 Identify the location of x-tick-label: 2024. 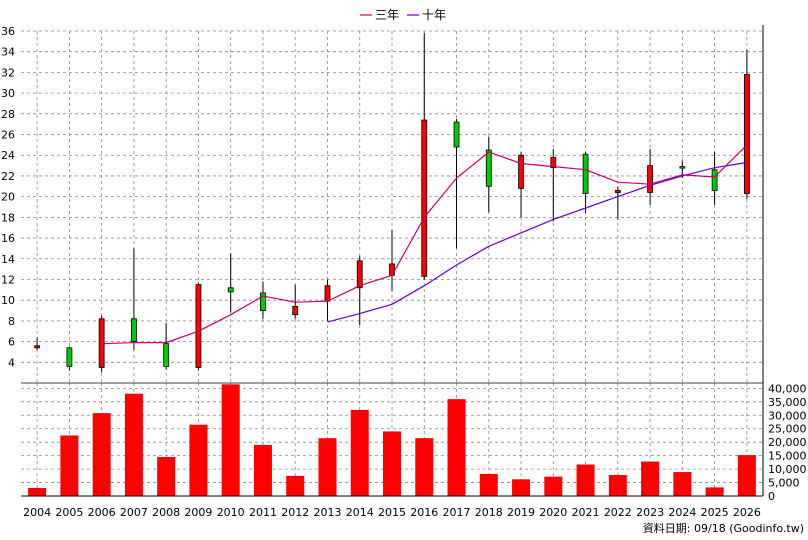
(682, 512).